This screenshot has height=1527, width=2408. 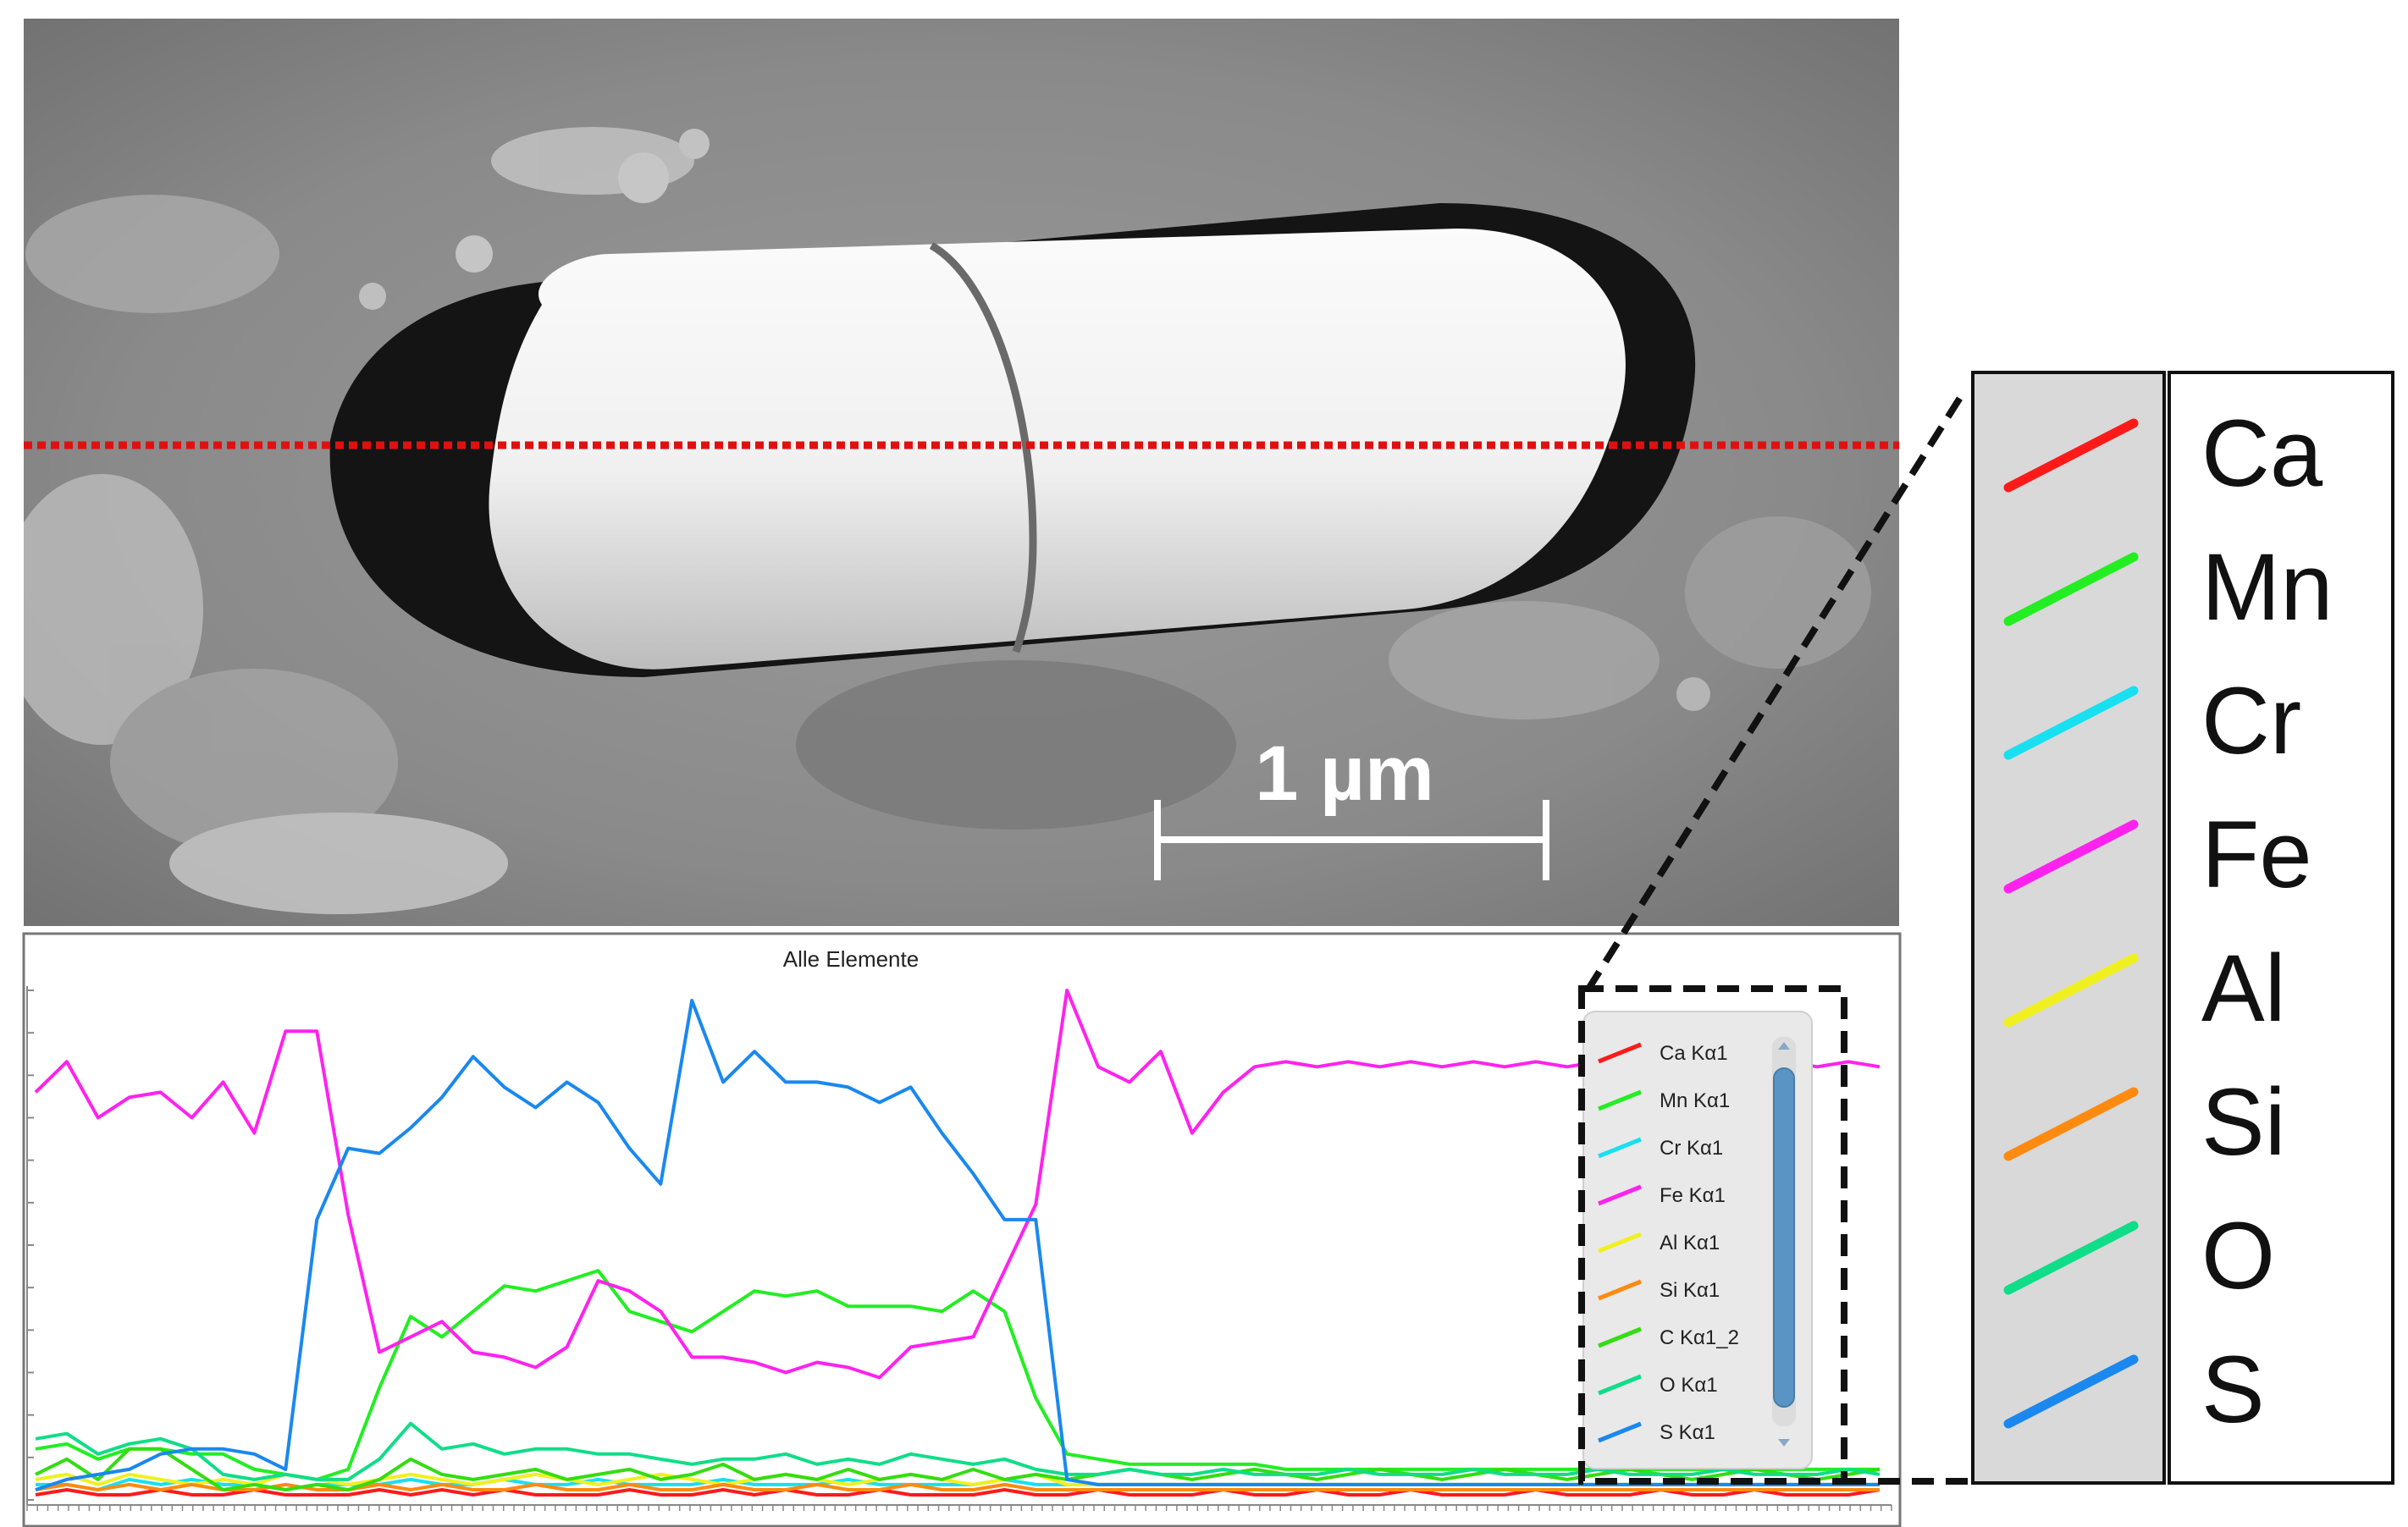 I want to click on legend-label-mn: Mn Kα1, so click(x=1695, y=1100).